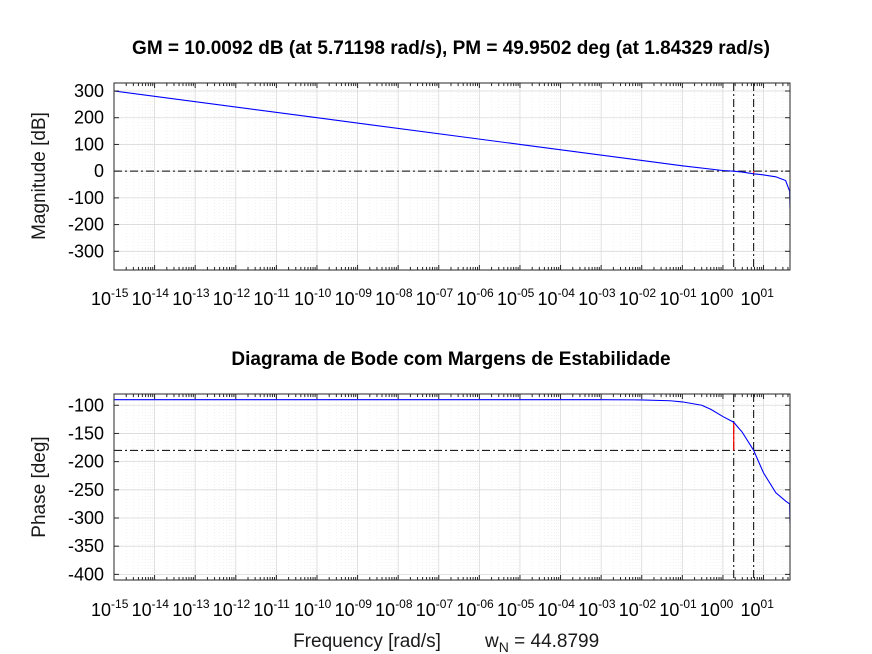 This screenshot has height=654, width=872. What do you see at coordinates (89, 91) in the screenshot?
I see `y-tick-label: 300` at bounding box center [89, 91].